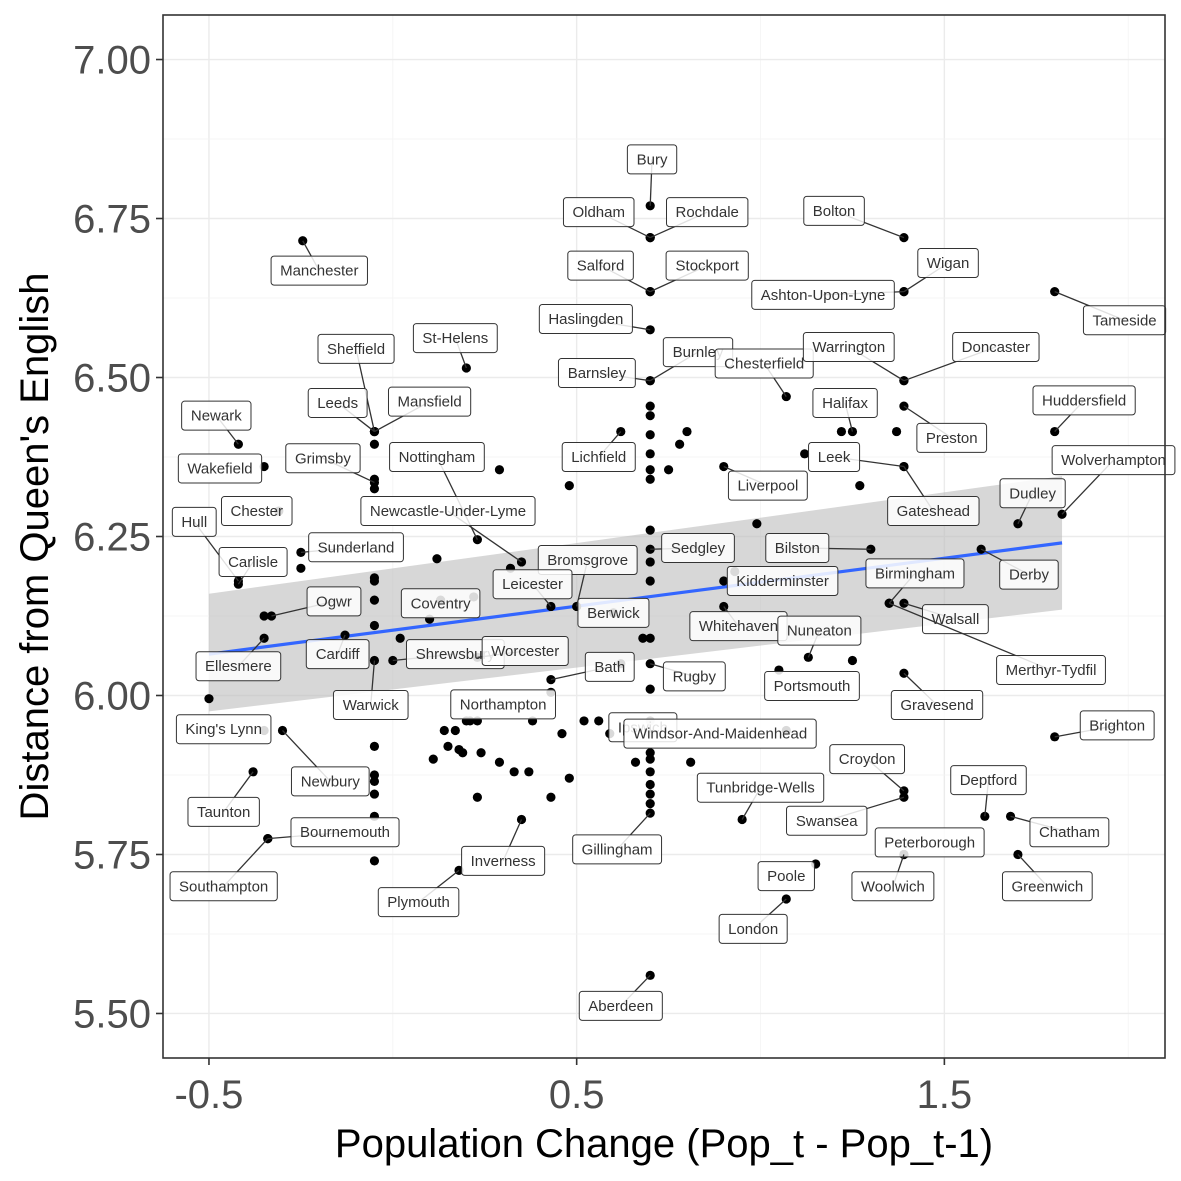 Image resolution: width=1181 pixels, height=1181 pixels. Describe the element at coordinates (112, 379) in the screenshot. I see `y-tick-label: 6.50` at that location.